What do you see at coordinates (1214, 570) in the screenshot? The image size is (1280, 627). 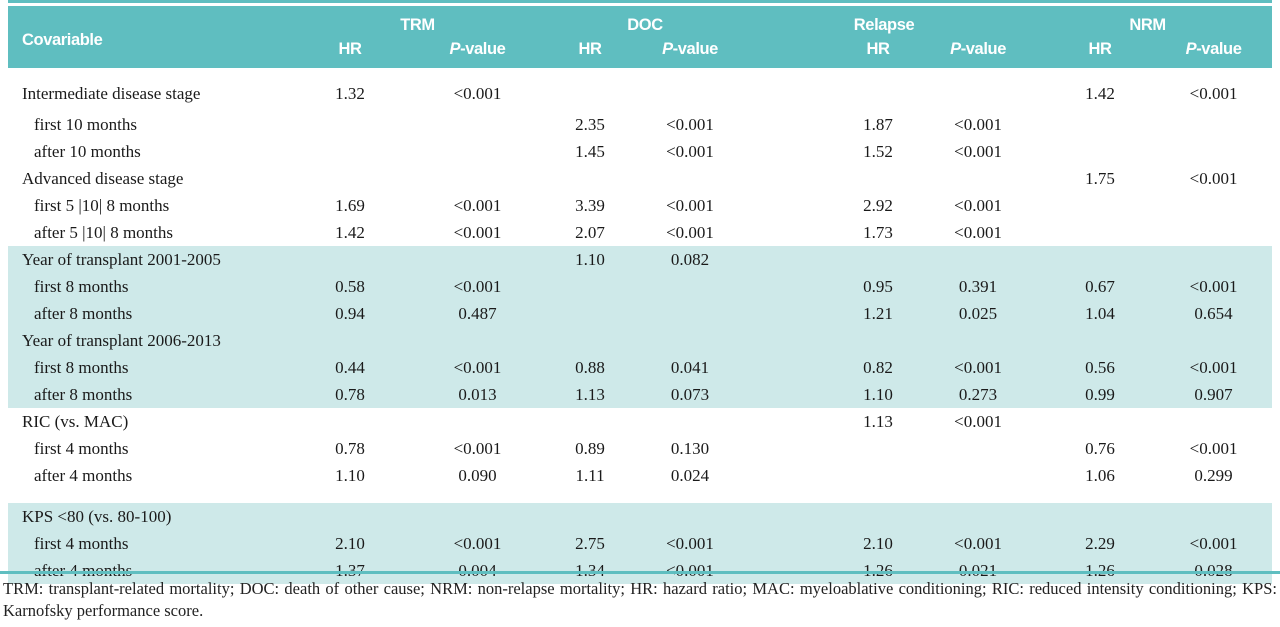 I see `cell-nrm-pvalue: 0.028` at bounding box center [1214, 570].